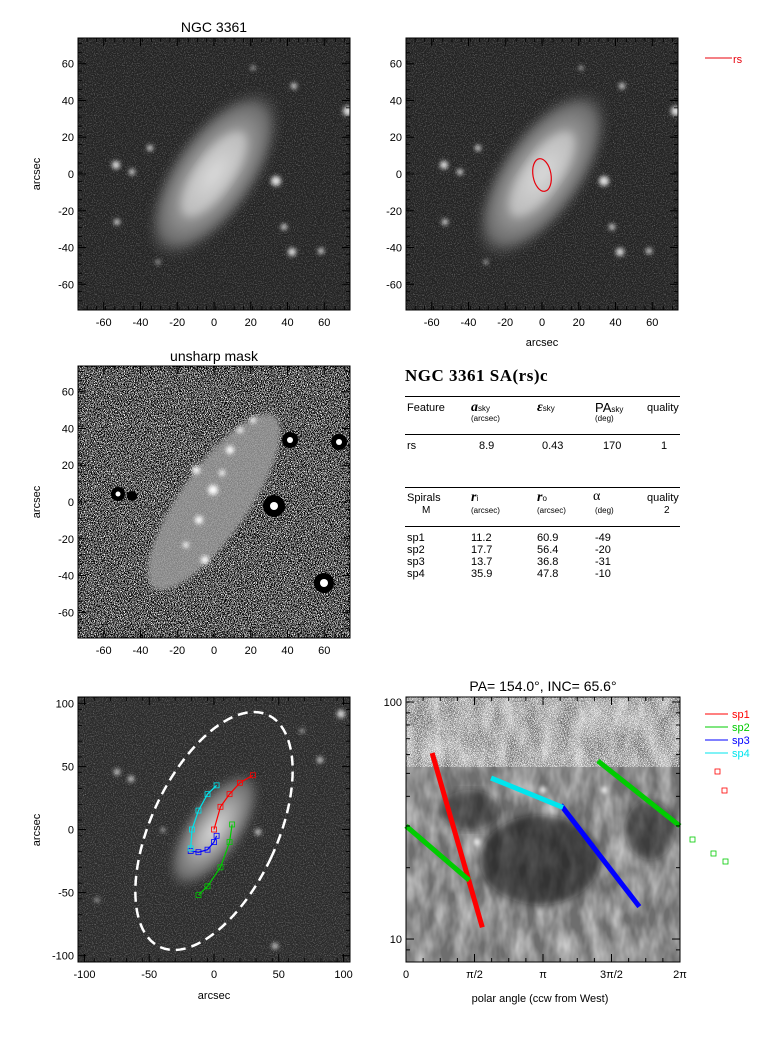 The width and height of the screenshot is (779, 1039). I want to click on polar-series, so click(543, 840).